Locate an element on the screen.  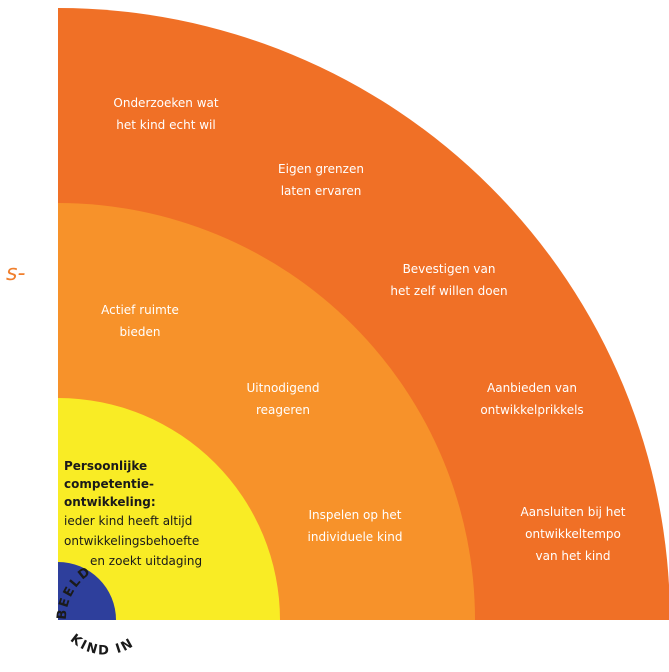
outer-ring-label-4-line-1: Aanbieden van is located at coordinates (532, 388).